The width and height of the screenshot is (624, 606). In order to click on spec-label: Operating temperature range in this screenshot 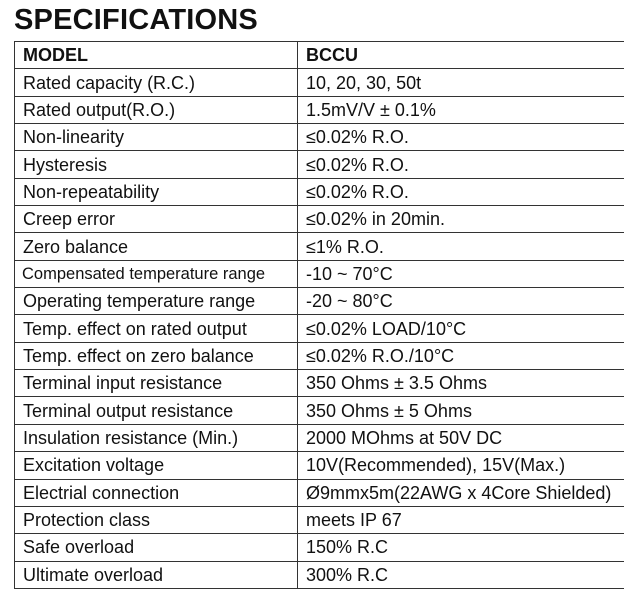, I will do `click(156, 301)`.